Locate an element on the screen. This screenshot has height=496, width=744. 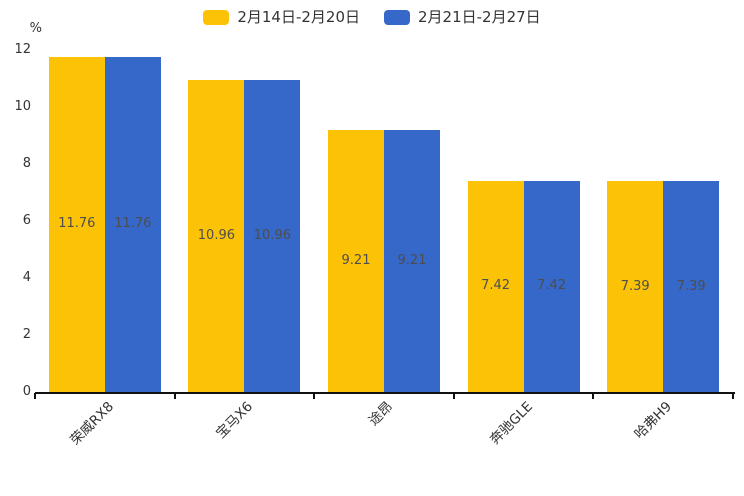
y-tick-label: 4 is located at coordinates (26, 277).